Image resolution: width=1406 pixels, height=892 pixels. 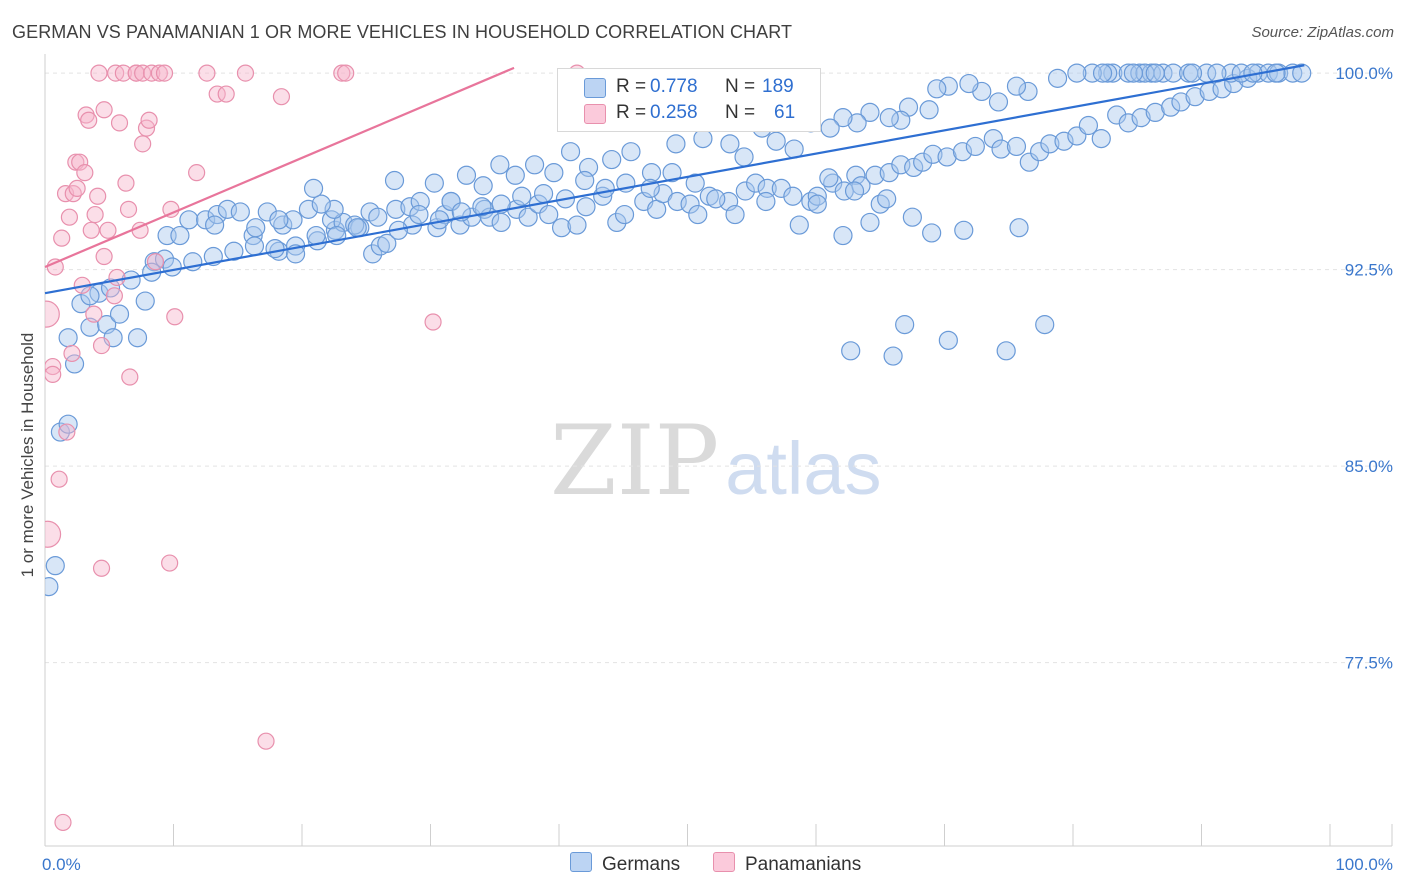 What do you see at coordinates (803, 864) in the screenshot?
I see `bottom-legend-panamanians-label: Panamanians` at bounding box center [803, 864].